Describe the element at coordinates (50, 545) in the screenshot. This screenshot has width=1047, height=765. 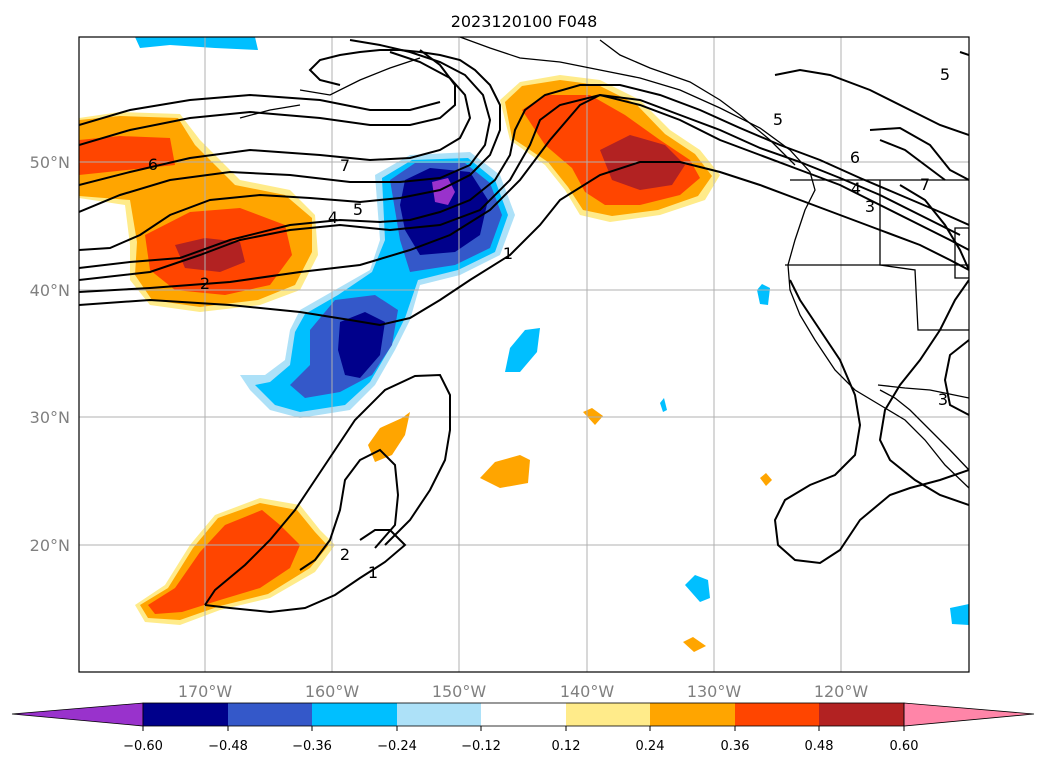
I see `lat-label: 20°N` at that location.